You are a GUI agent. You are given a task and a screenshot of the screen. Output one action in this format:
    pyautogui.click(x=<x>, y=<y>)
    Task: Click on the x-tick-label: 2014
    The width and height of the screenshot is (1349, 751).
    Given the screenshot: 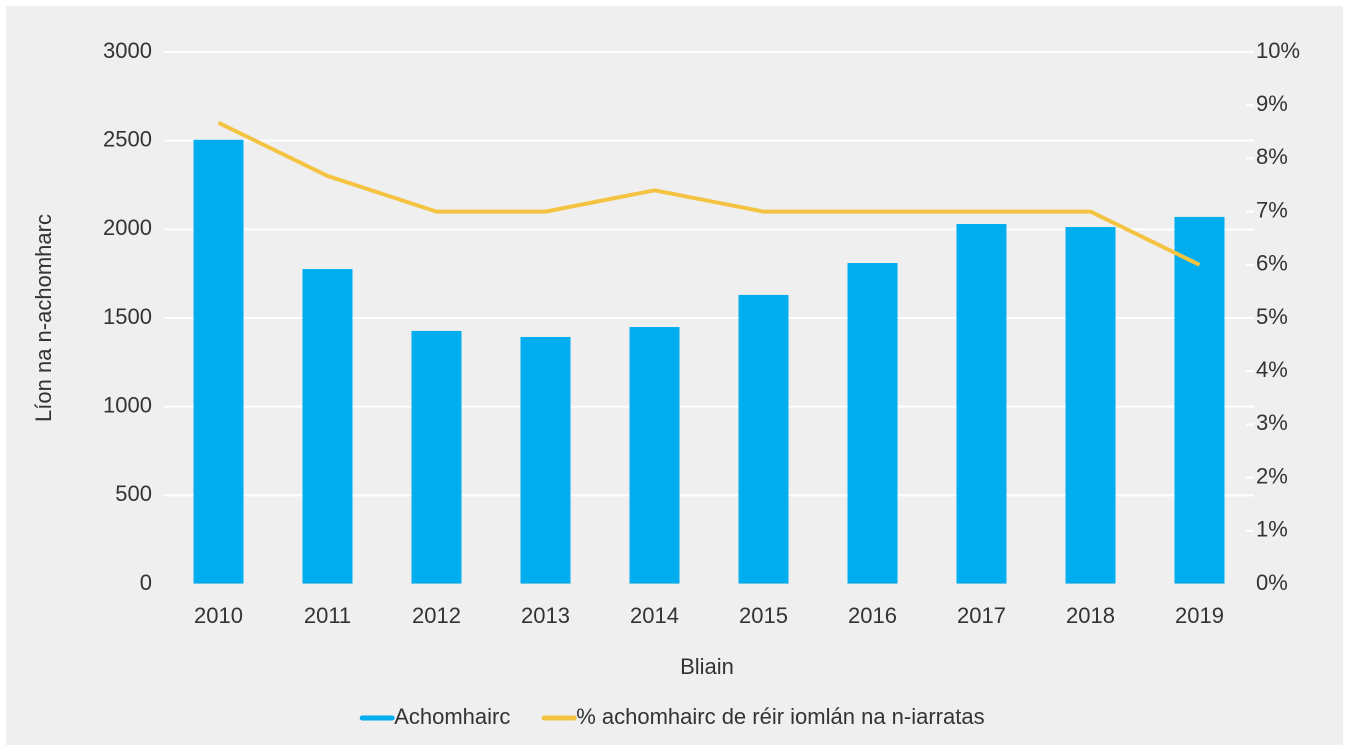 What is the action you would take?
    pyautogui.click(x=654, y=615)
    